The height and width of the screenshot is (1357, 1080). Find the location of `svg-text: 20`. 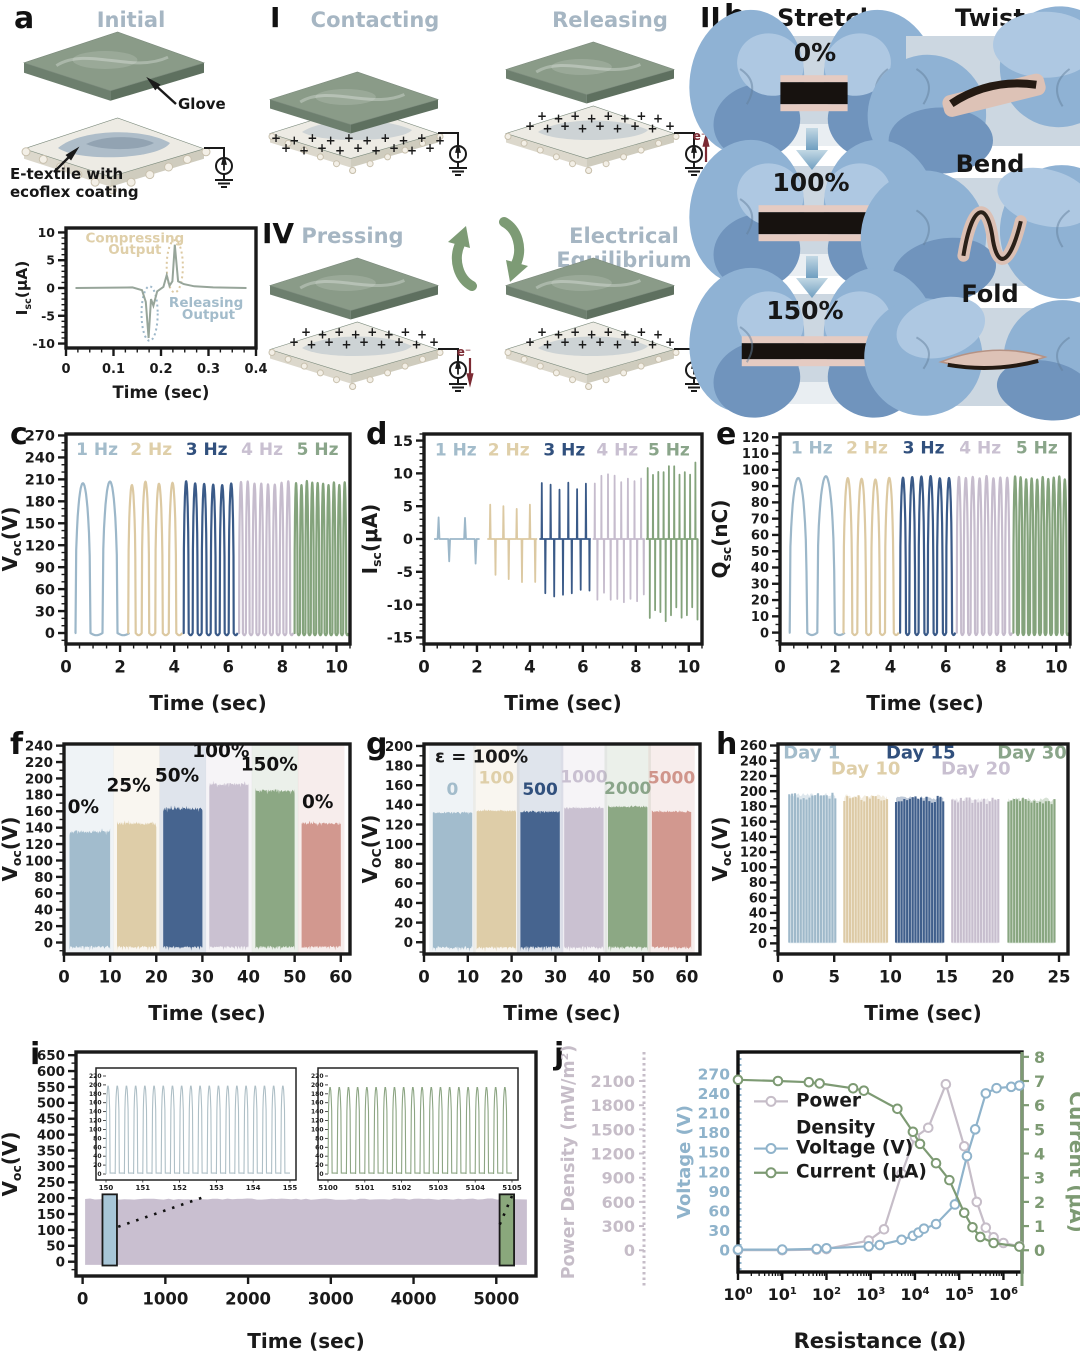

svg-text: 20 is located at coordinates (760, 601).